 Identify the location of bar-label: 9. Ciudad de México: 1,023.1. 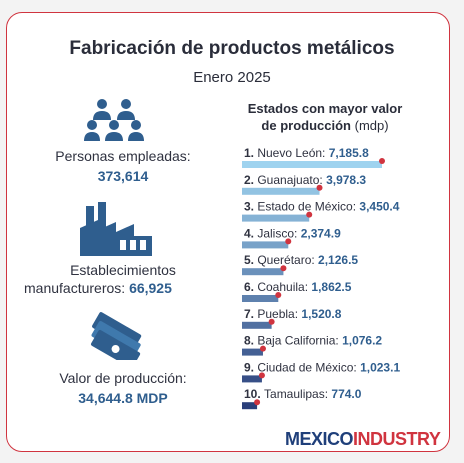
(322, 367).